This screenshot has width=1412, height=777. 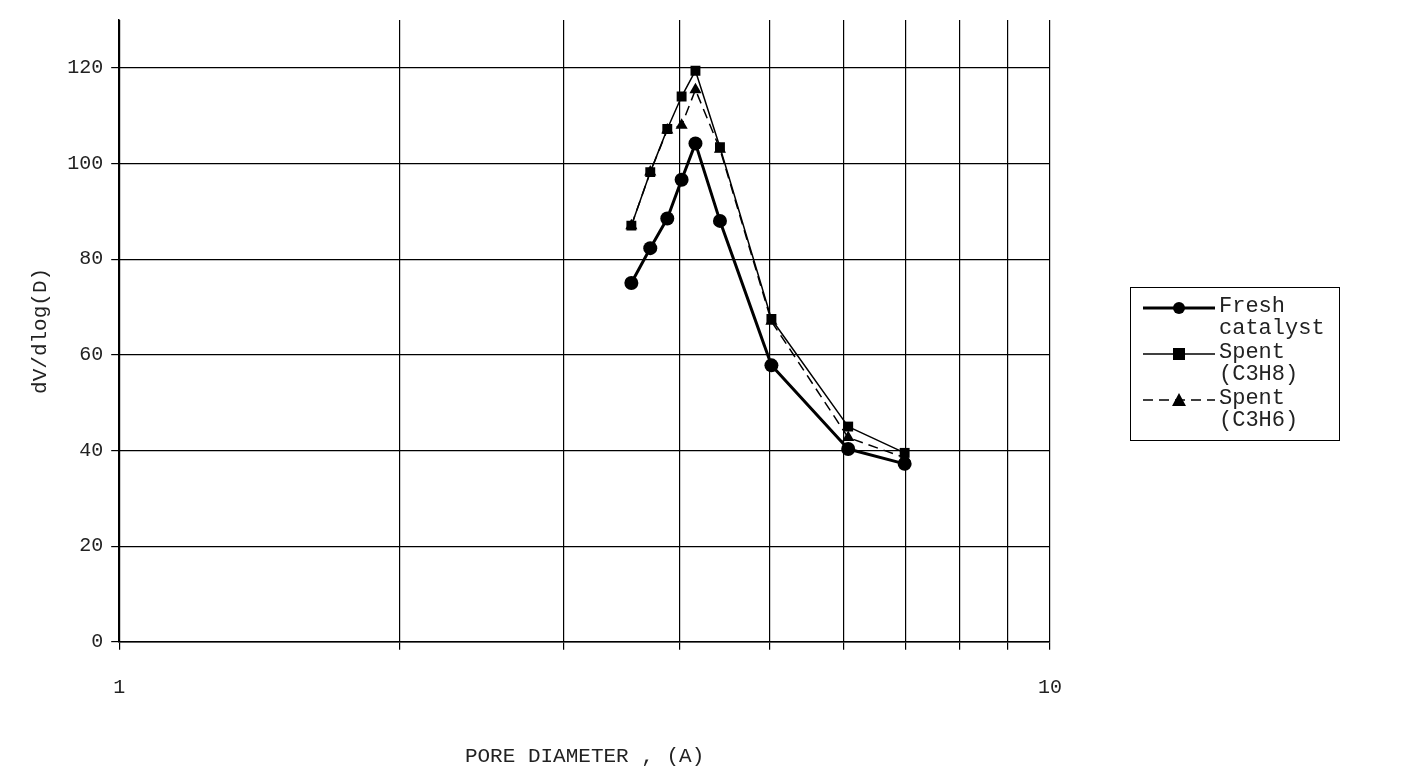 I want to click on y-tick-label: 0, so click(x=97, y=642).